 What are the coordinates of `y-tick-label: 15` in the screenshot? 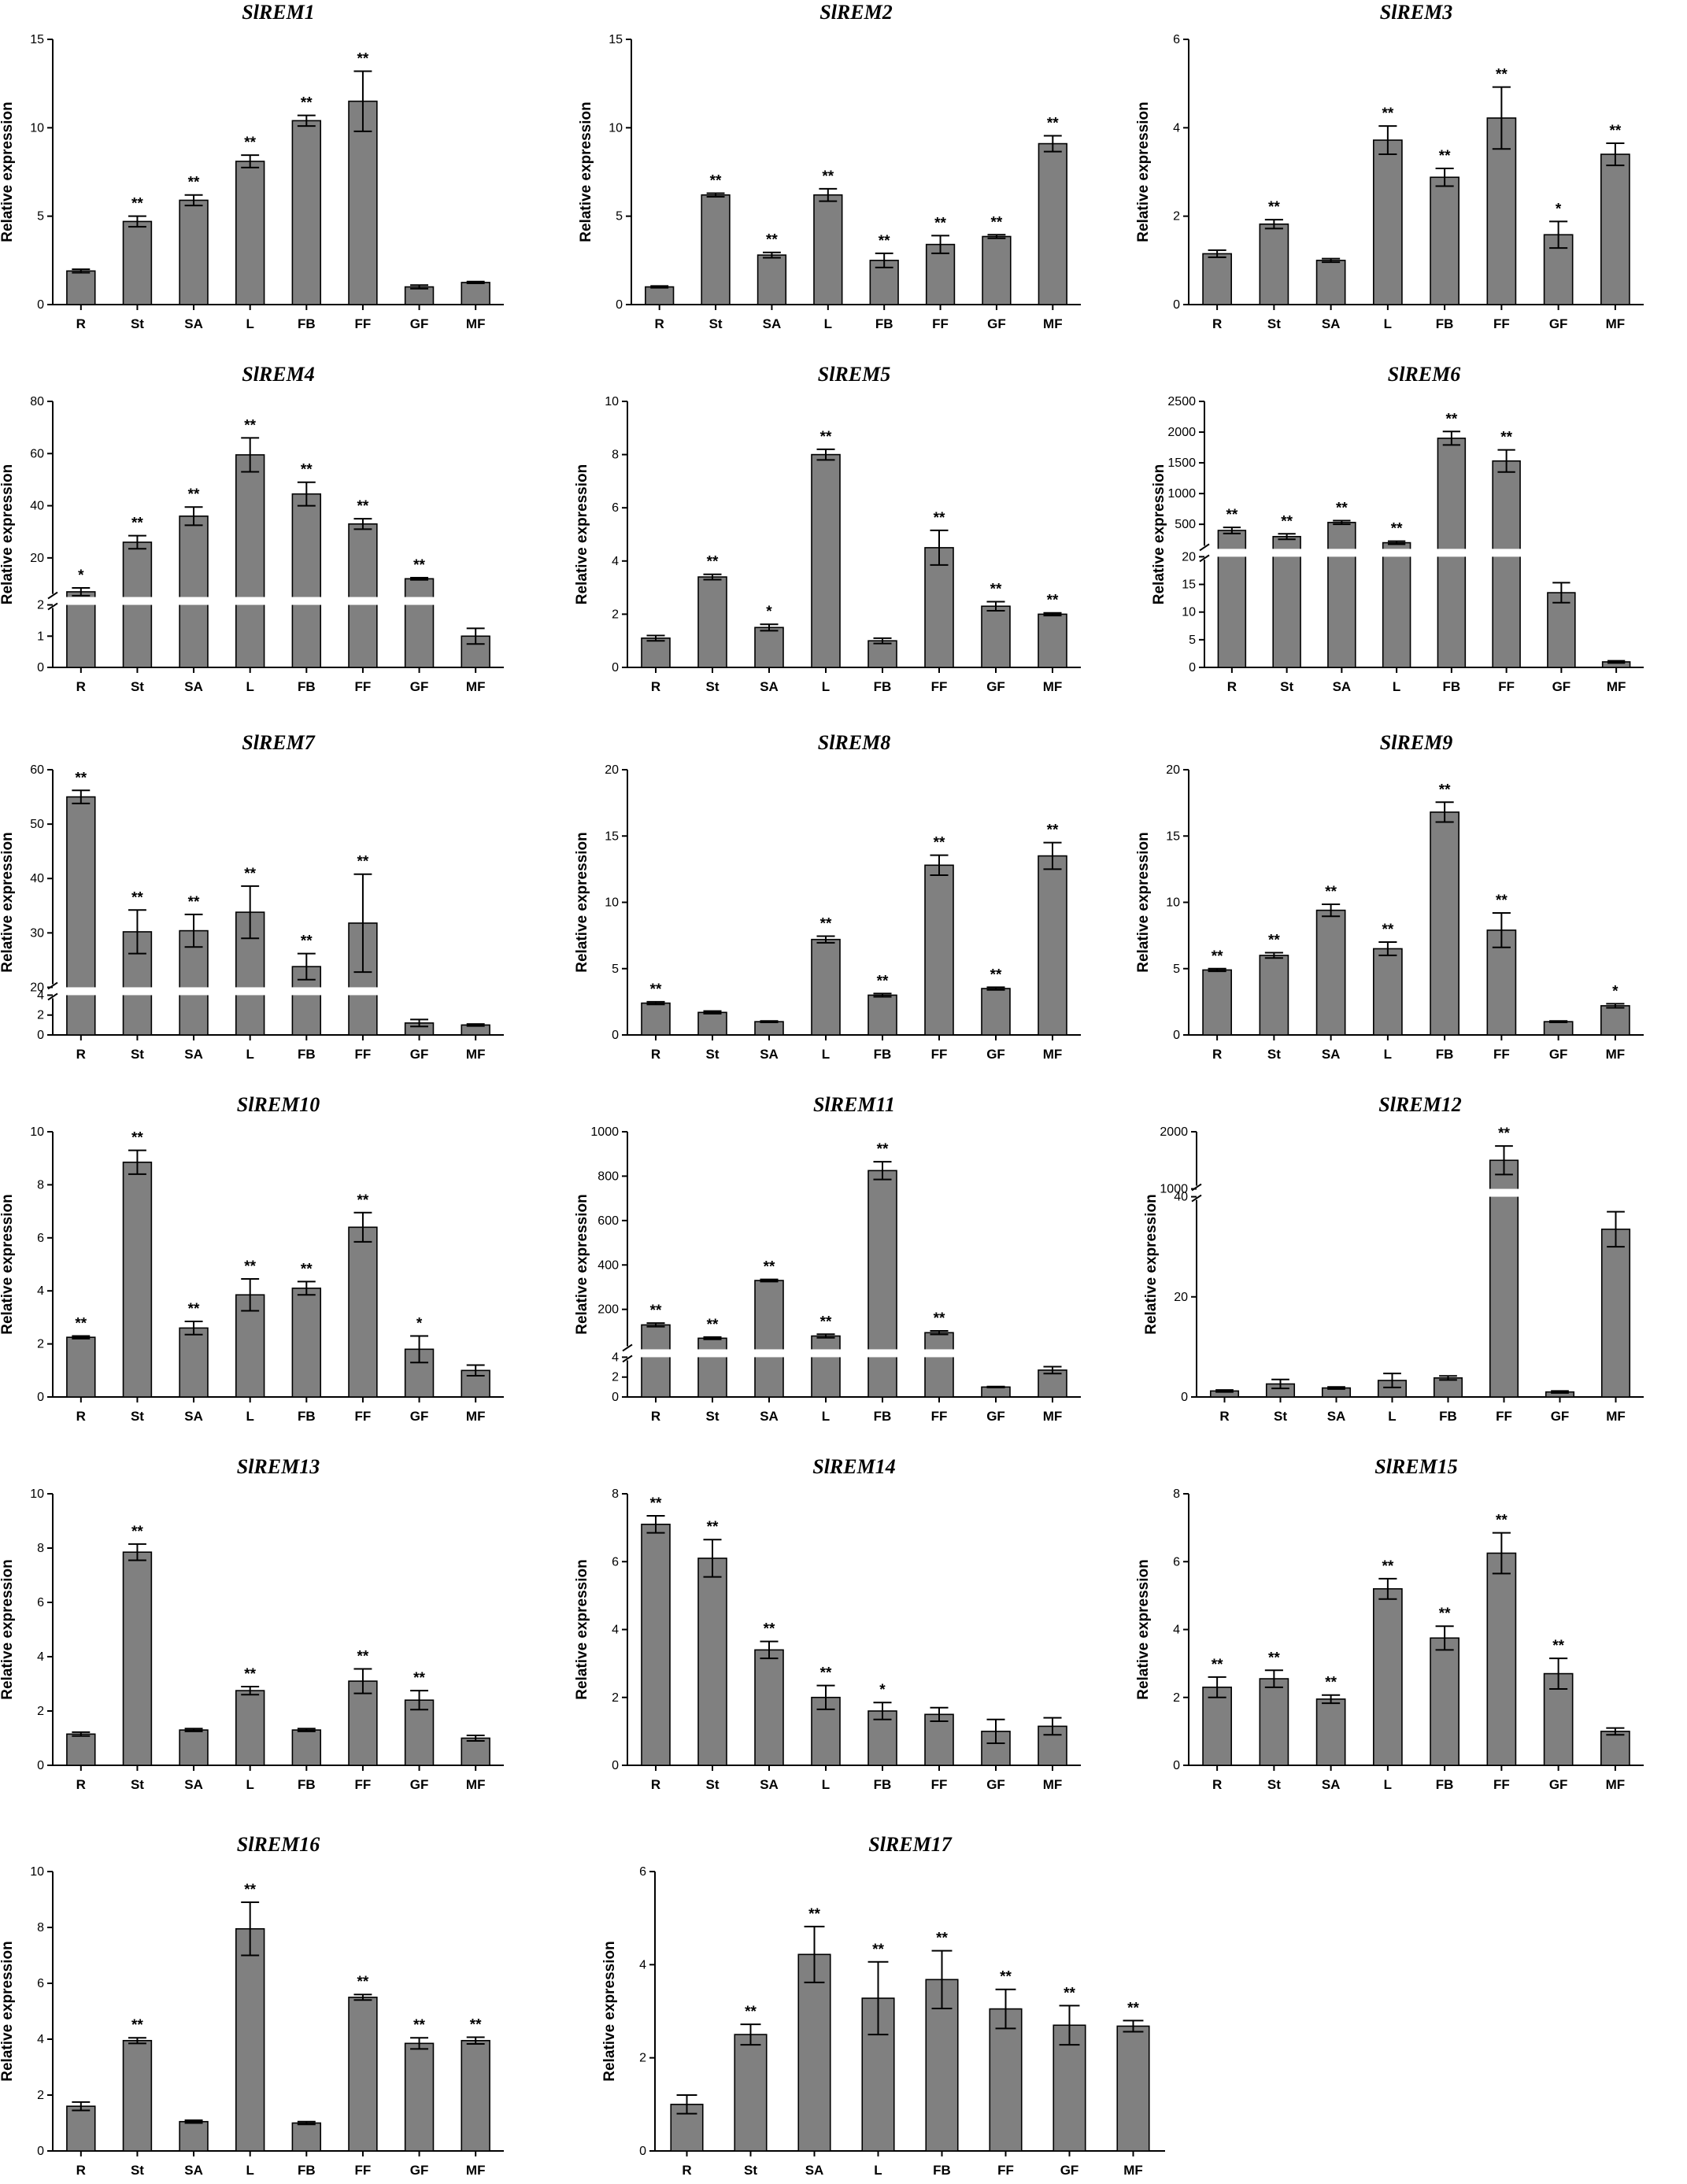 It's located at (37, 39).